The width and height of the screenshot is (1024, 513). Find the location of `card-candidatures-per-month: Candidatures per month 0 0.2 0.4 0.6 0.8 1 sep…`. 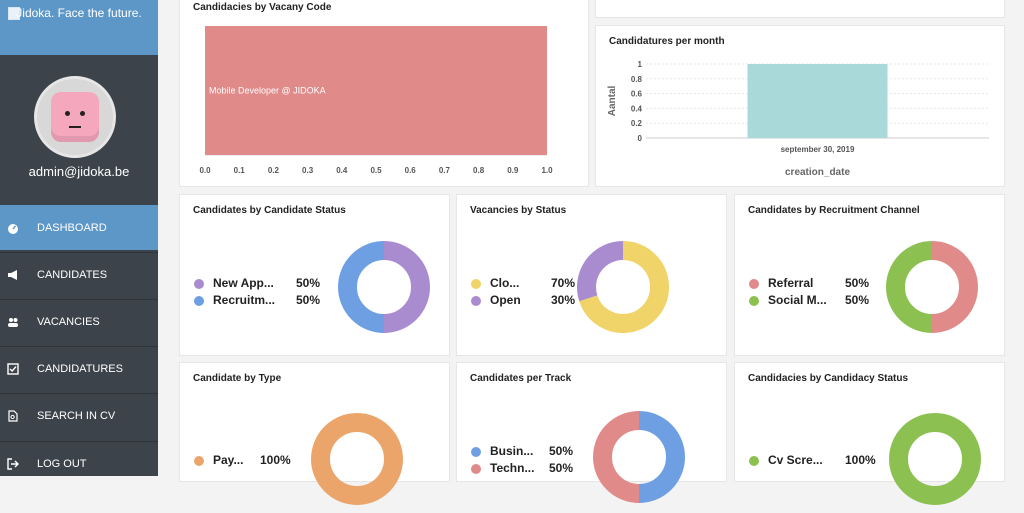

card-candidatures-per-month: Candidatures per month 0 0.2 0.4 0.6 0.8 1 sep… is located at coordinates (800, 106).